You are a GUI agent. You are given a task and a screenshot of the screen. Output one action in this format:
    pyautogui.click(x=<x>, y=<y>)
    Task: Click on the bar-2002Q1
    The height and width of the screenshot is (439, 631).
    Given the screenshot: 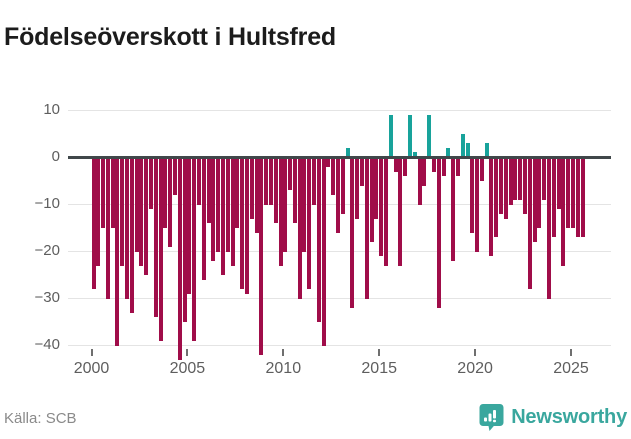 What is the action you would take?
    pyautogui.click(x=131, y=235)
    